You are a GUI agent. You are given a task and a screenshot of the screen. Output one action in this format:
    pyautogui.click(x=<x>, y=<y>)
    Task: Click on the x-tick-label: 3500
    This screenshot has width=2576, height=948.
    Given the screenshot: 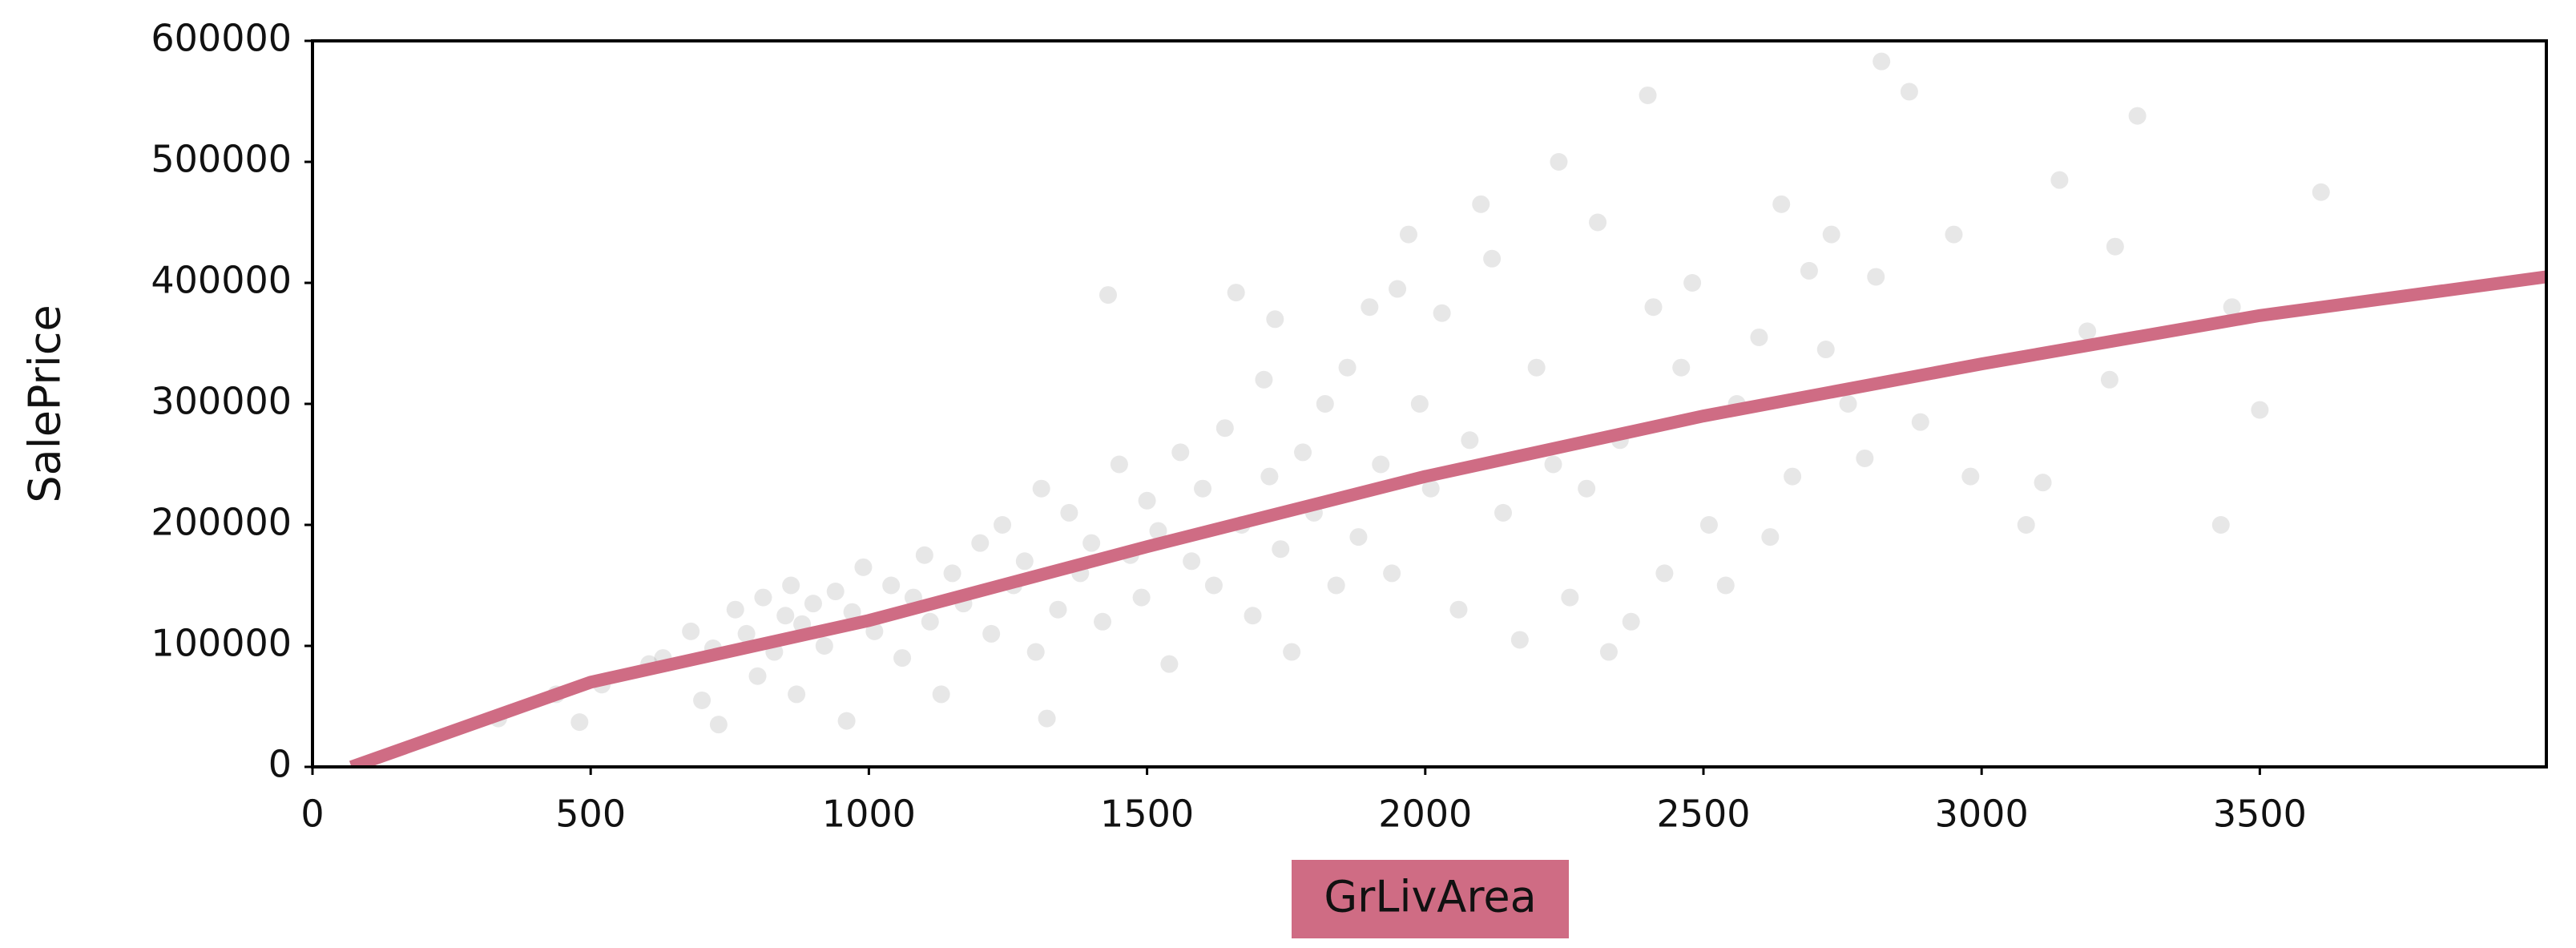 What is the action you would take?
    pyautogui.click(x=2260, y=814)
    